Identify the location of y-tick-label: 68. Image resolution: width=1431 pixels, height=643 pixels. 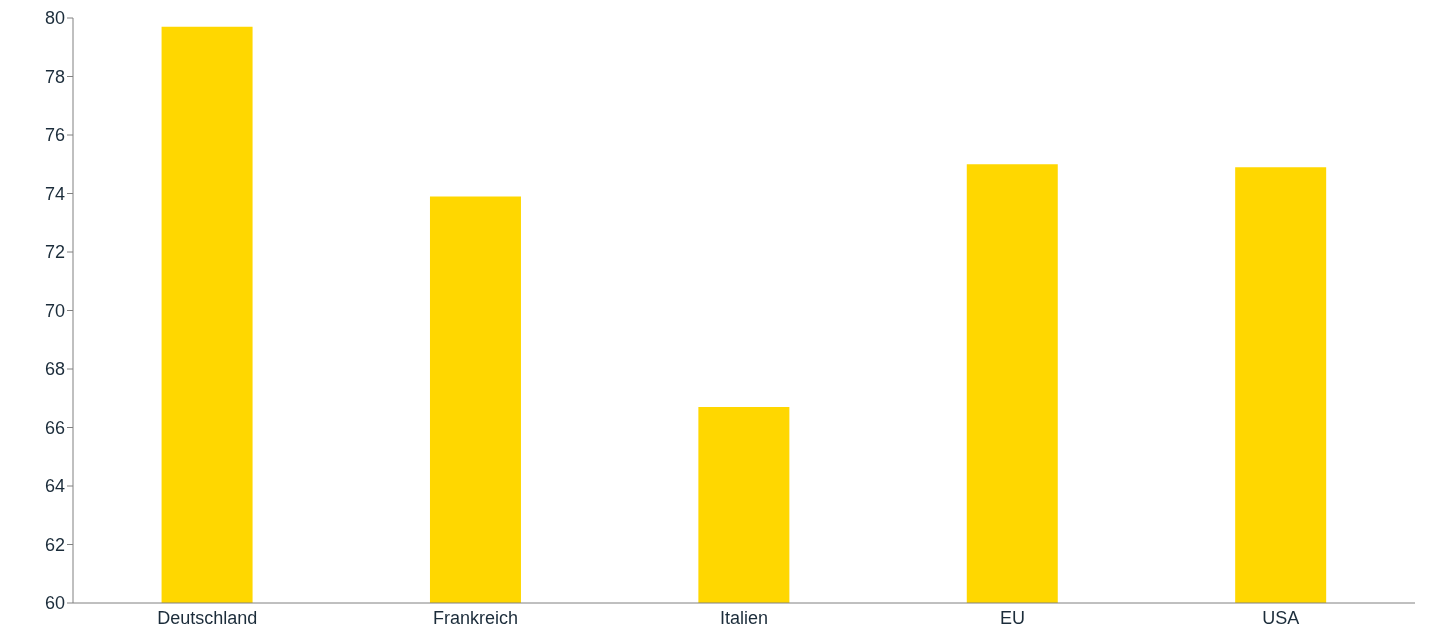
(54, 369).